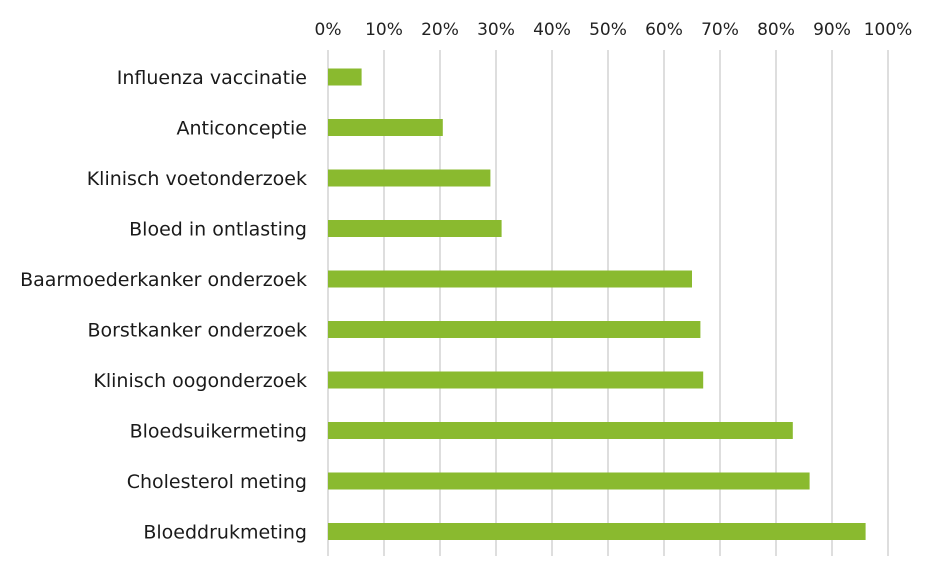 This screenshot has width=940, height=582. I want to click on x-tick-label: 80%, so click(776, 30).